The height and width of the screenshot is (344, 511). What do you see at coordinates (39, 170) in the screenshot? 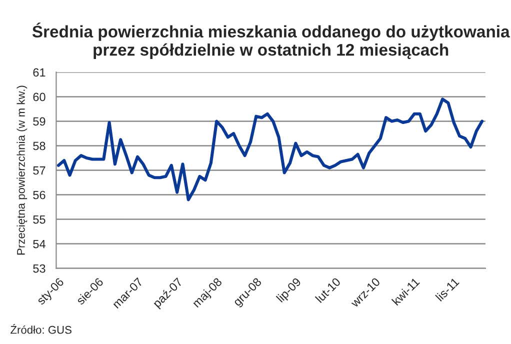
I see `y-tick-label: 57` at bounding box center [39, 170].